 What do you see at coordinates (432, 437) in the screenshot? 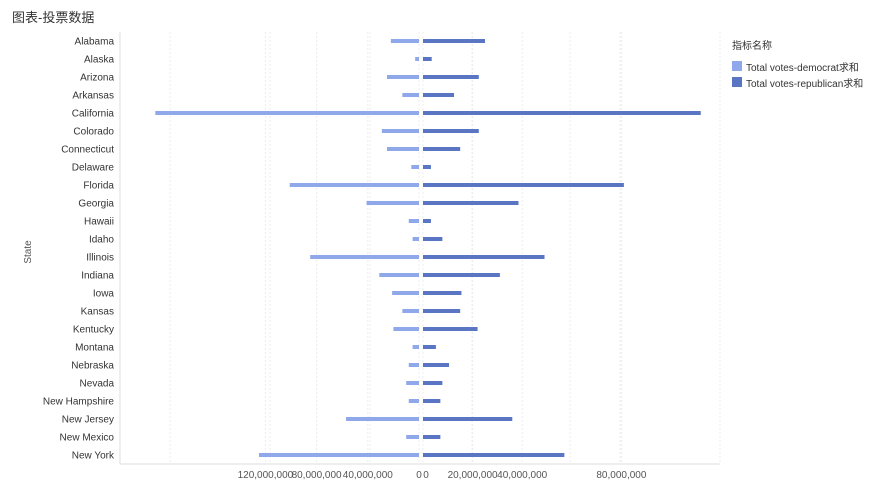
I see `bar-republican-new-mexico` at bounding box center [432, 437].